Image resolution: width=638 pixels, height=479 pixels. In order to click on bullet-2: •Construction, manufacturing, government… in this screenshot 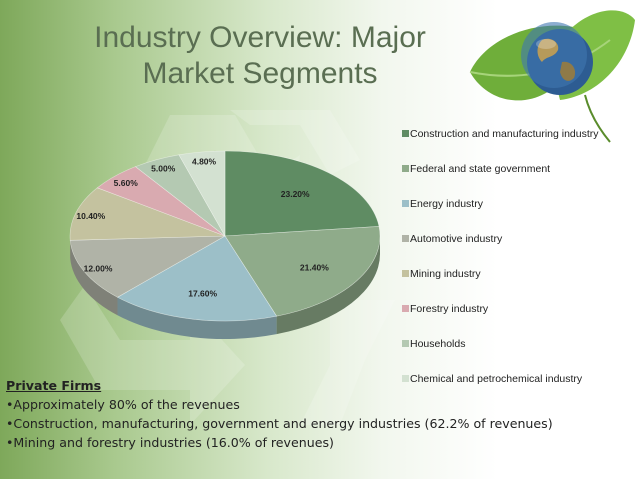, I will do `click(279, 423)`.